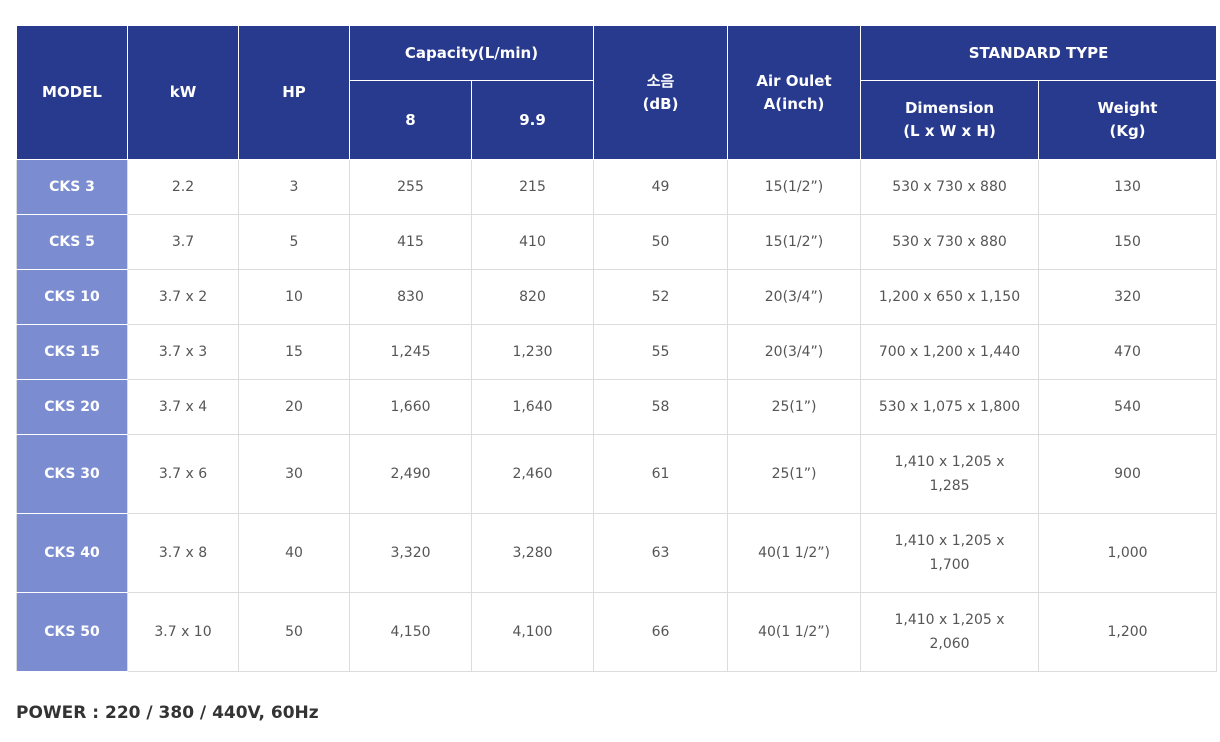 The image size is (1220, 742). I want to click on model-cell: CKS 50, so click(72, 632).